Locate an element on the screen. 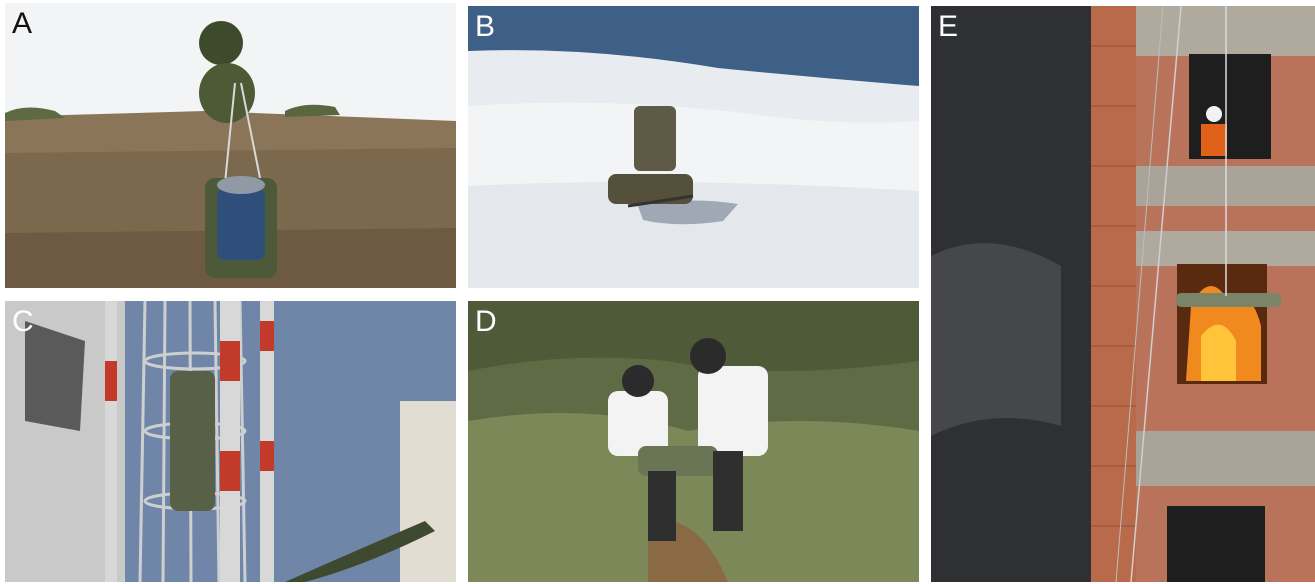  panel-label-c: C is located at coordinates (23, 321).